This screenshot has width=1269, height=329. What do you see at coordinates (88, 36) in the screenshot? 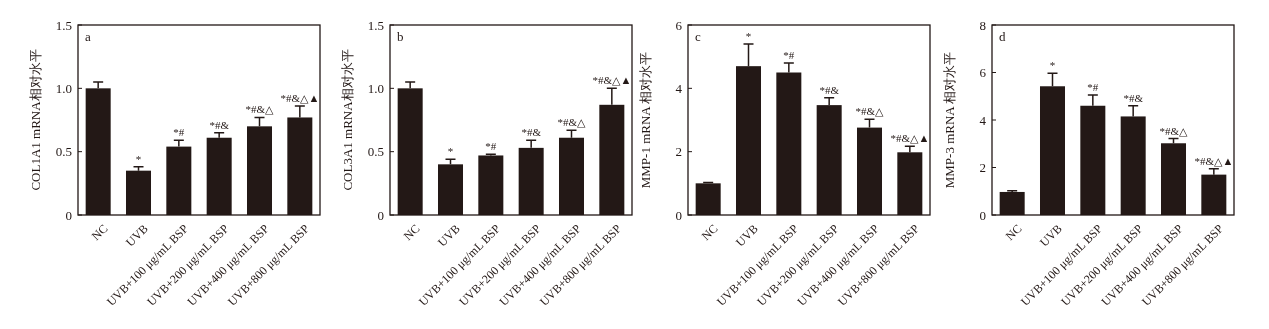
I see `annotation: a` at bounding box center [88, 36].